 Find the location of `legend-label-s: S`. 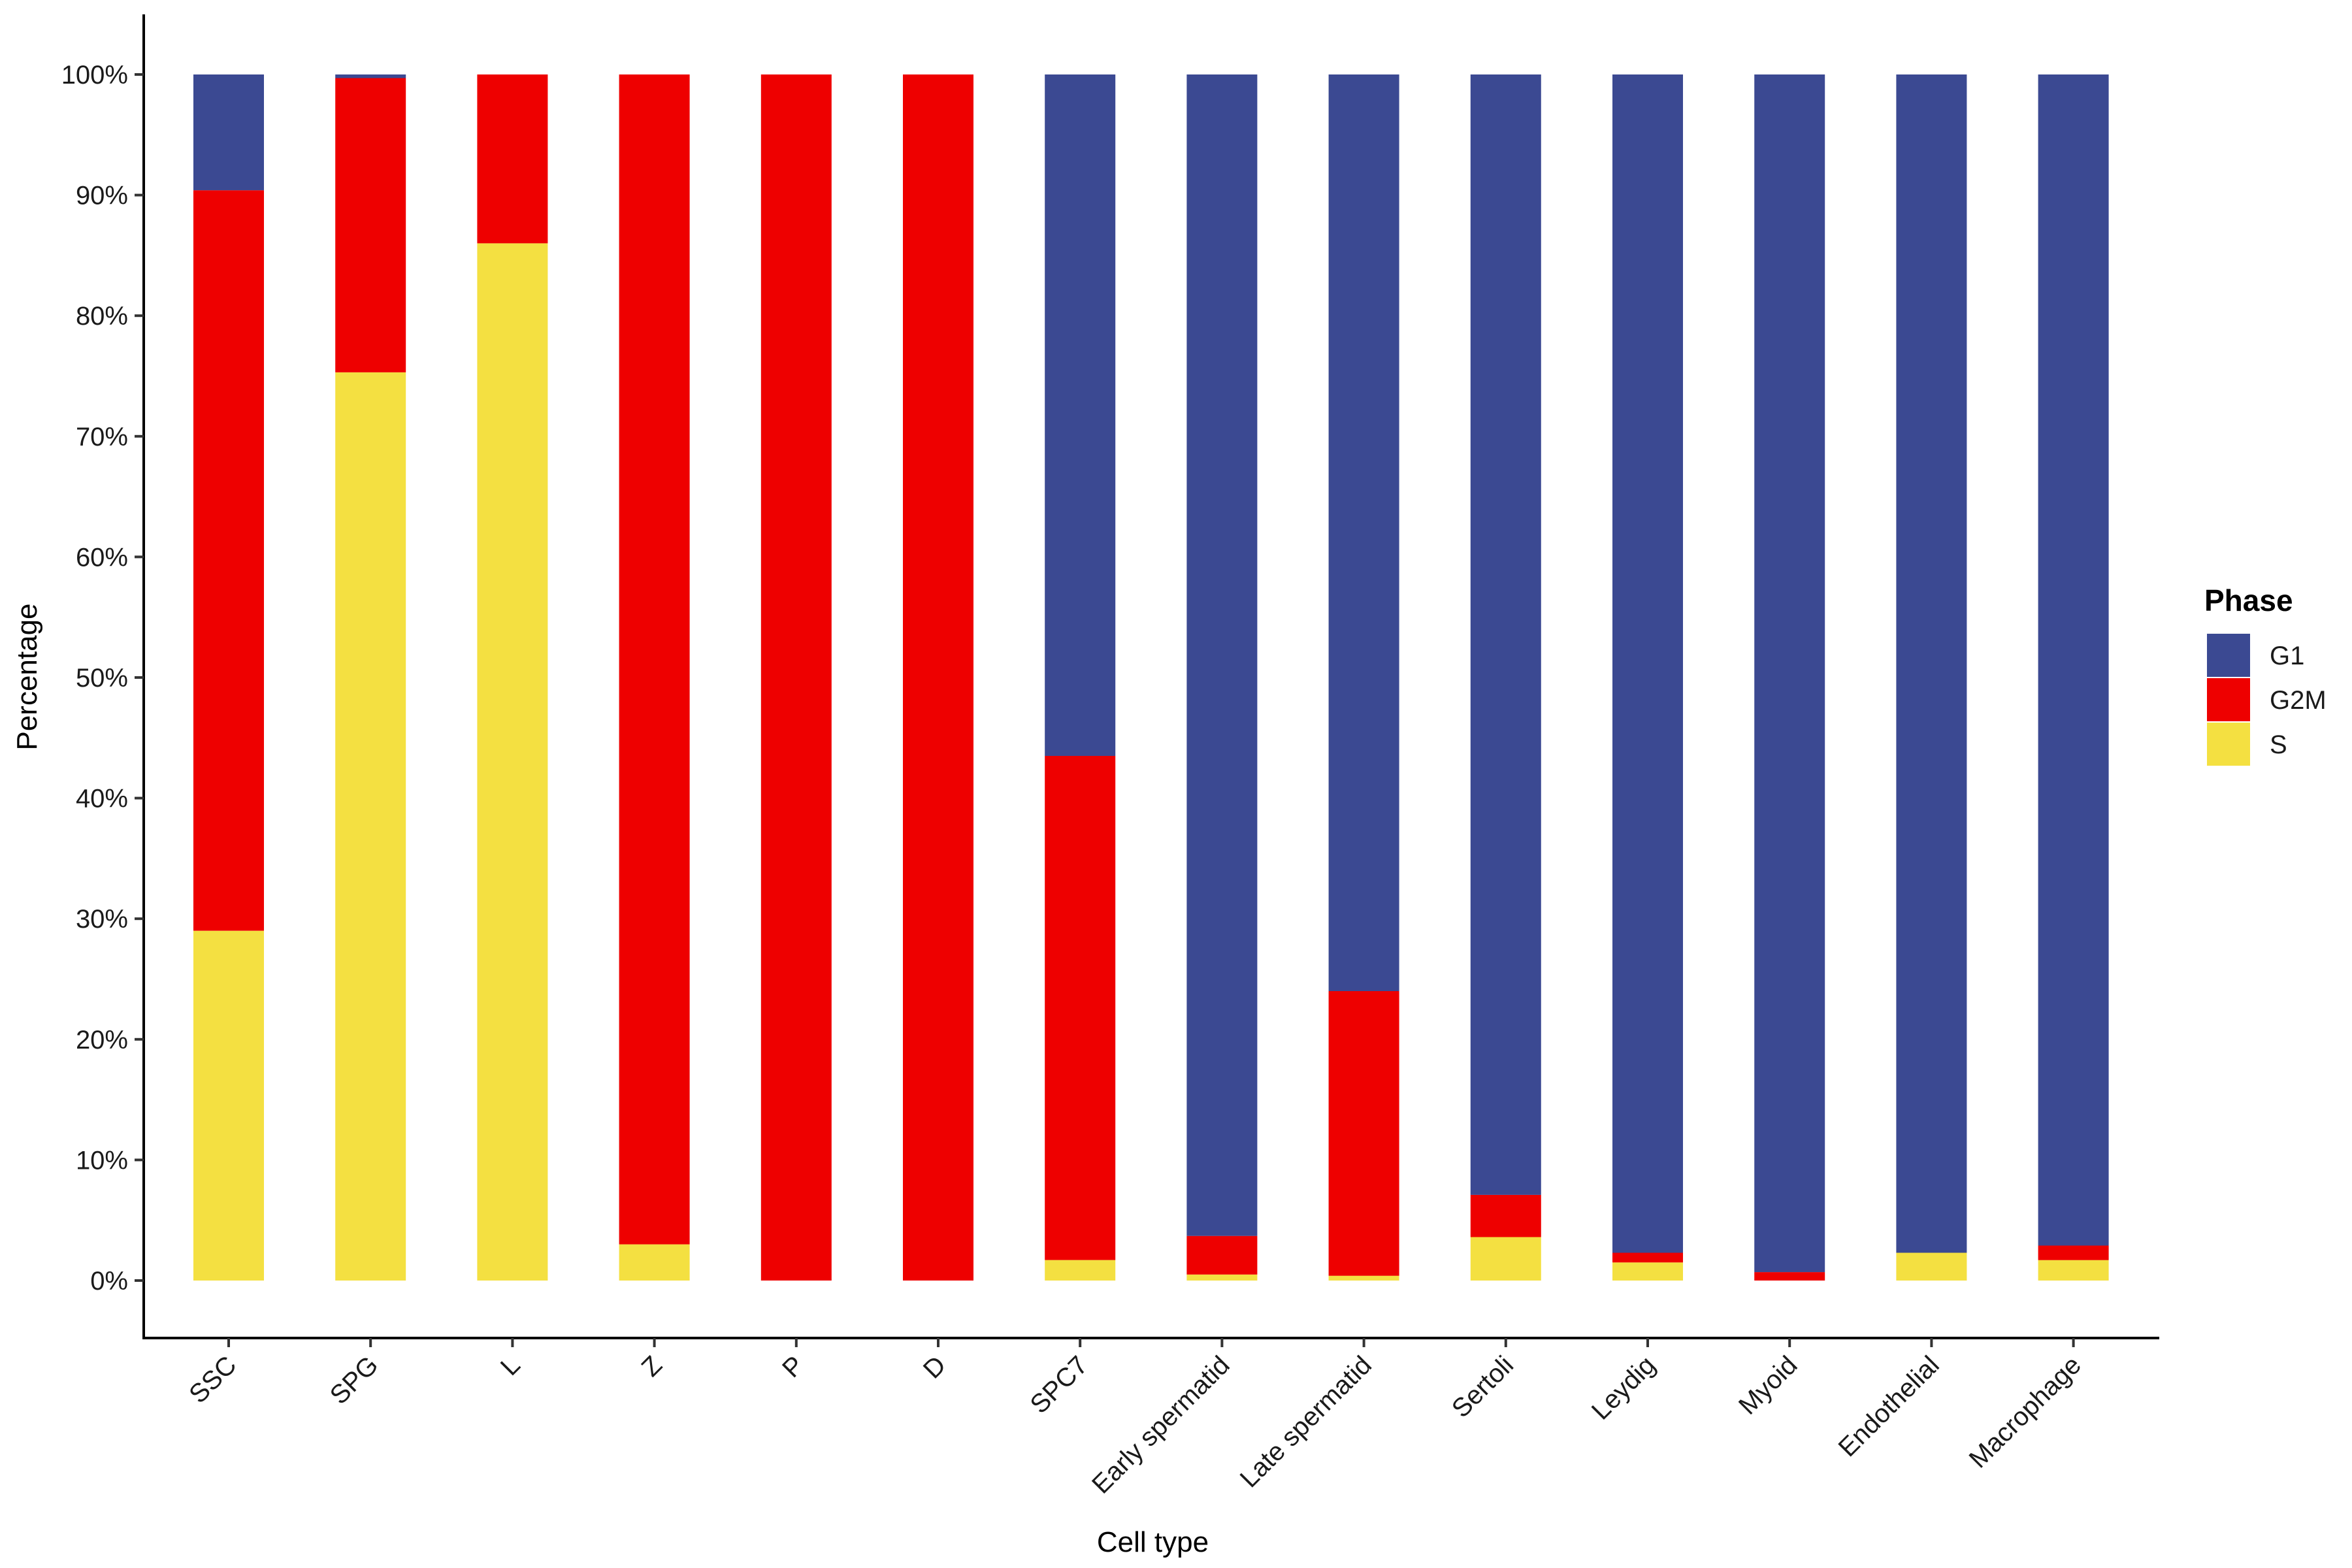

legend-label-s: S is located at coordinates (2278, 744).